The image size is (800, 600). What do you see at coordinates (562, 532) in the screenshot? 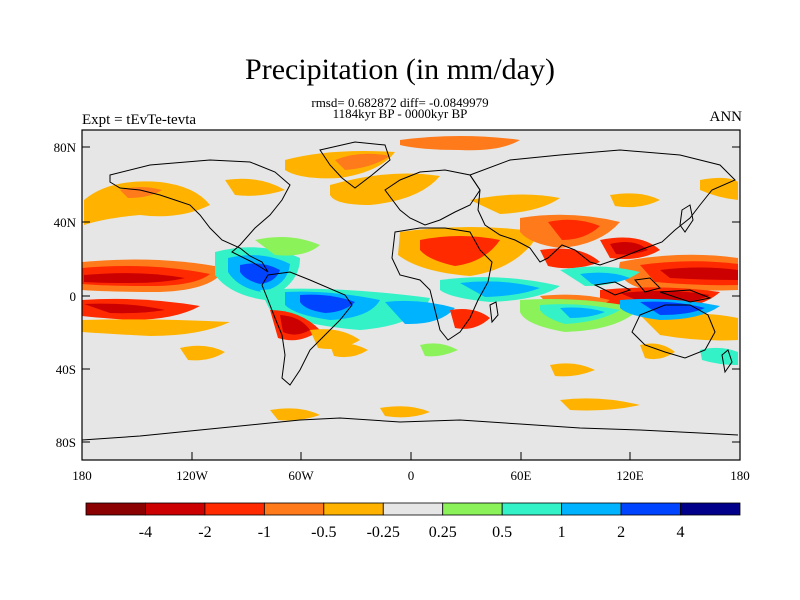
I see `colorbar-label: 1` at bounding box center [562, 532].